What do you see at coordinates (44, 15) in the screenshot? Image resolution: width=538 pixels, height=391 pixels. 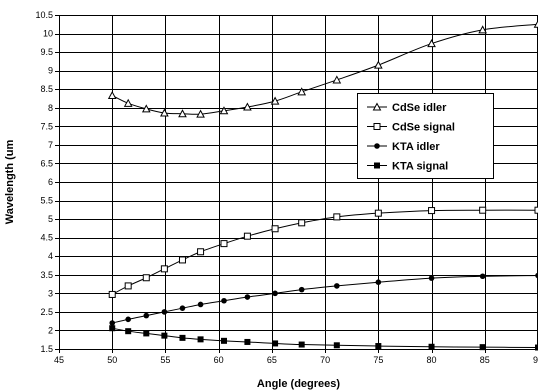 I see `y-tick-label: 10.5` at bounding box center [44, 15].